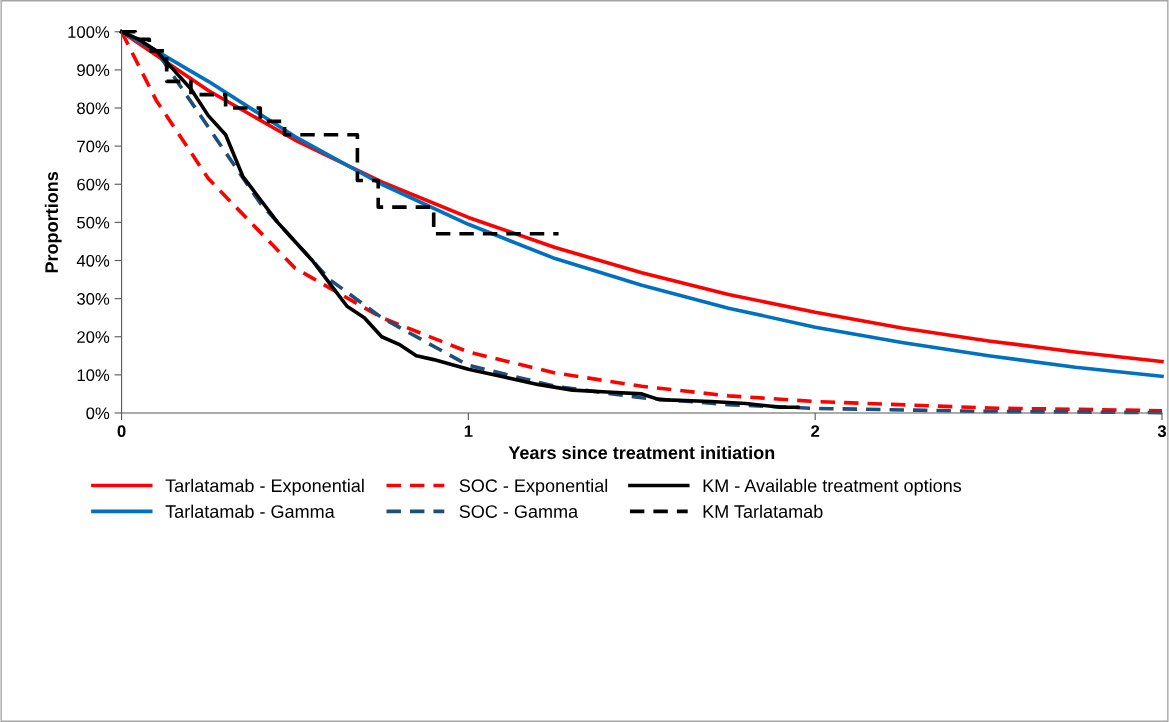 Image resolution: width=1169 pixels, height=722 pixels. Describe the element at coordinates (815, 431) in the screenshot. I see `x-tick-label: 2` at that location.